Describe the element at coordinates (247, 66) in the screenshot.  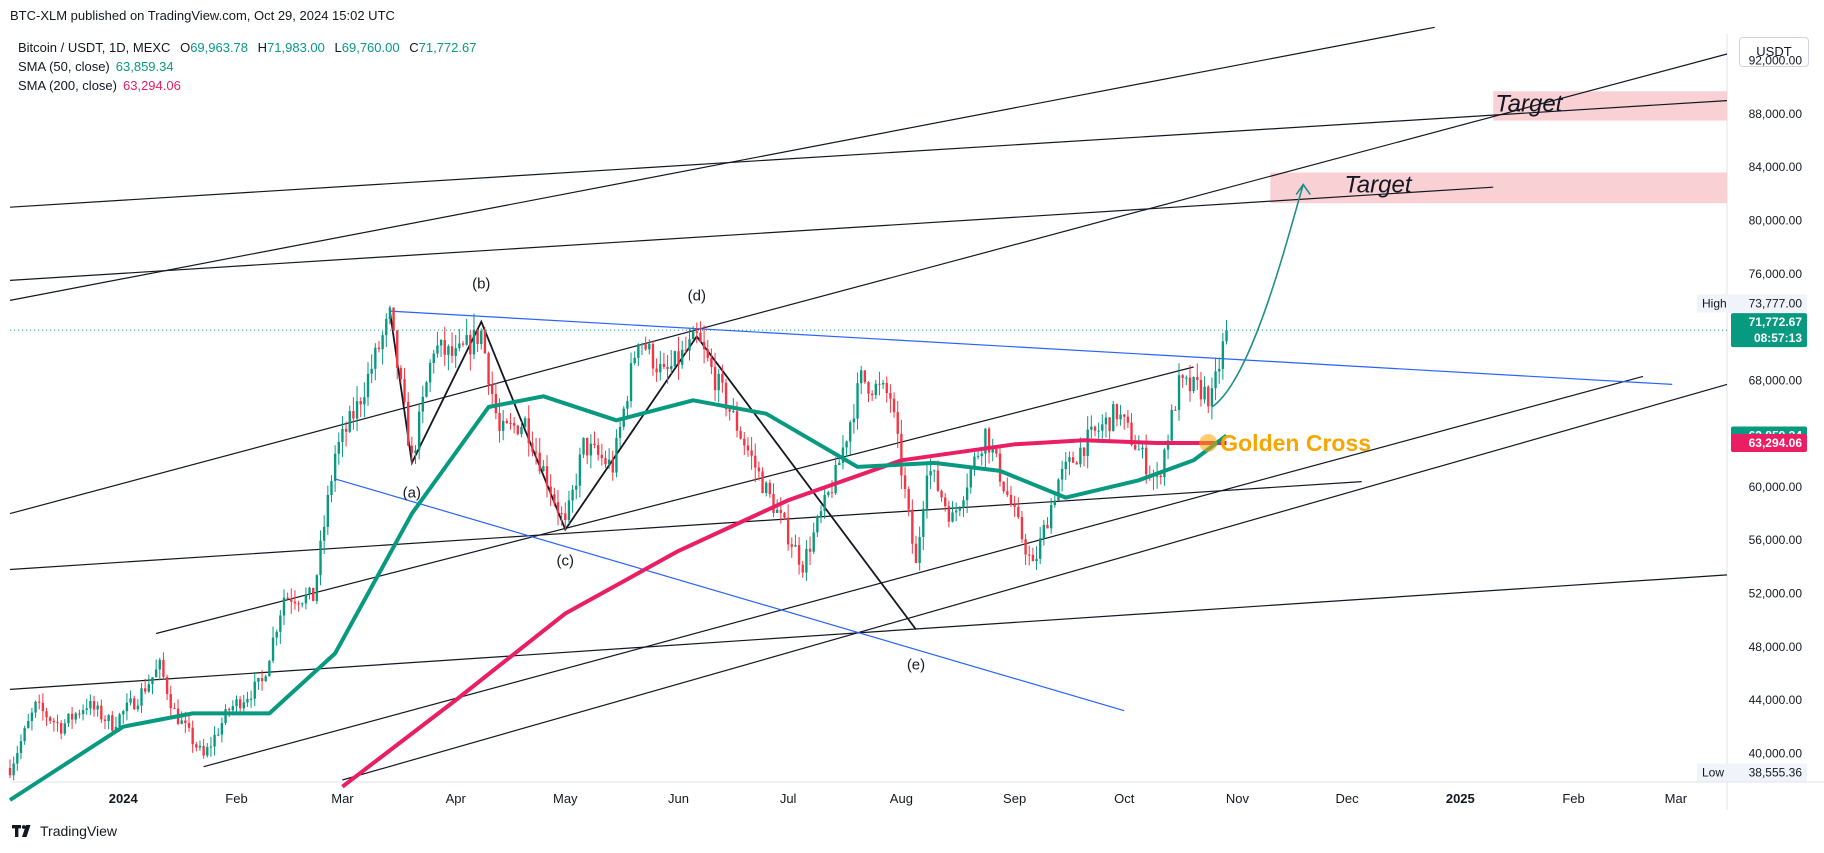
I see `legend-sma50: SMA (50, close) 63,859.34` at that location.